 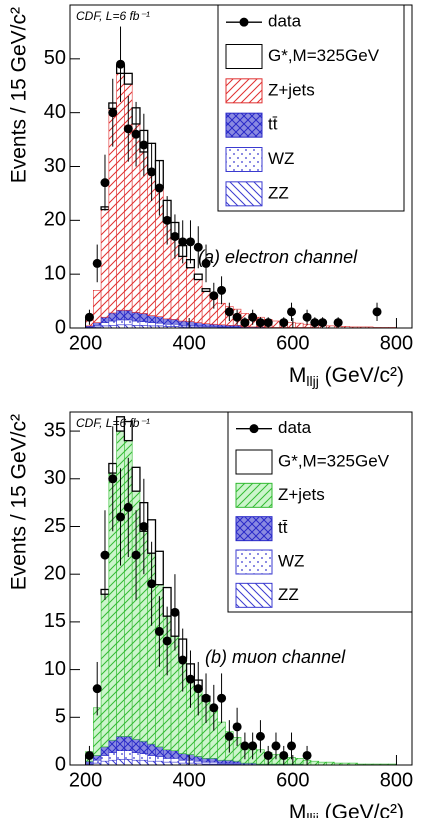 I want to click on x-tick-label: 800, so click(x=396, y=780).